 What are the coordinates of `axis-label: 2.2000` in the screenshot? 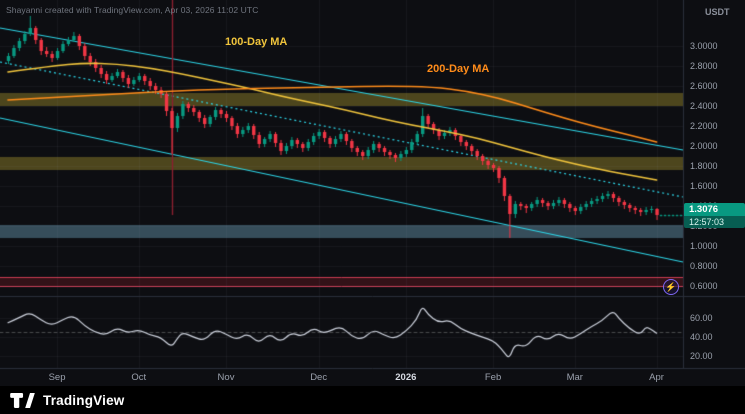 It's located at (704, 126).